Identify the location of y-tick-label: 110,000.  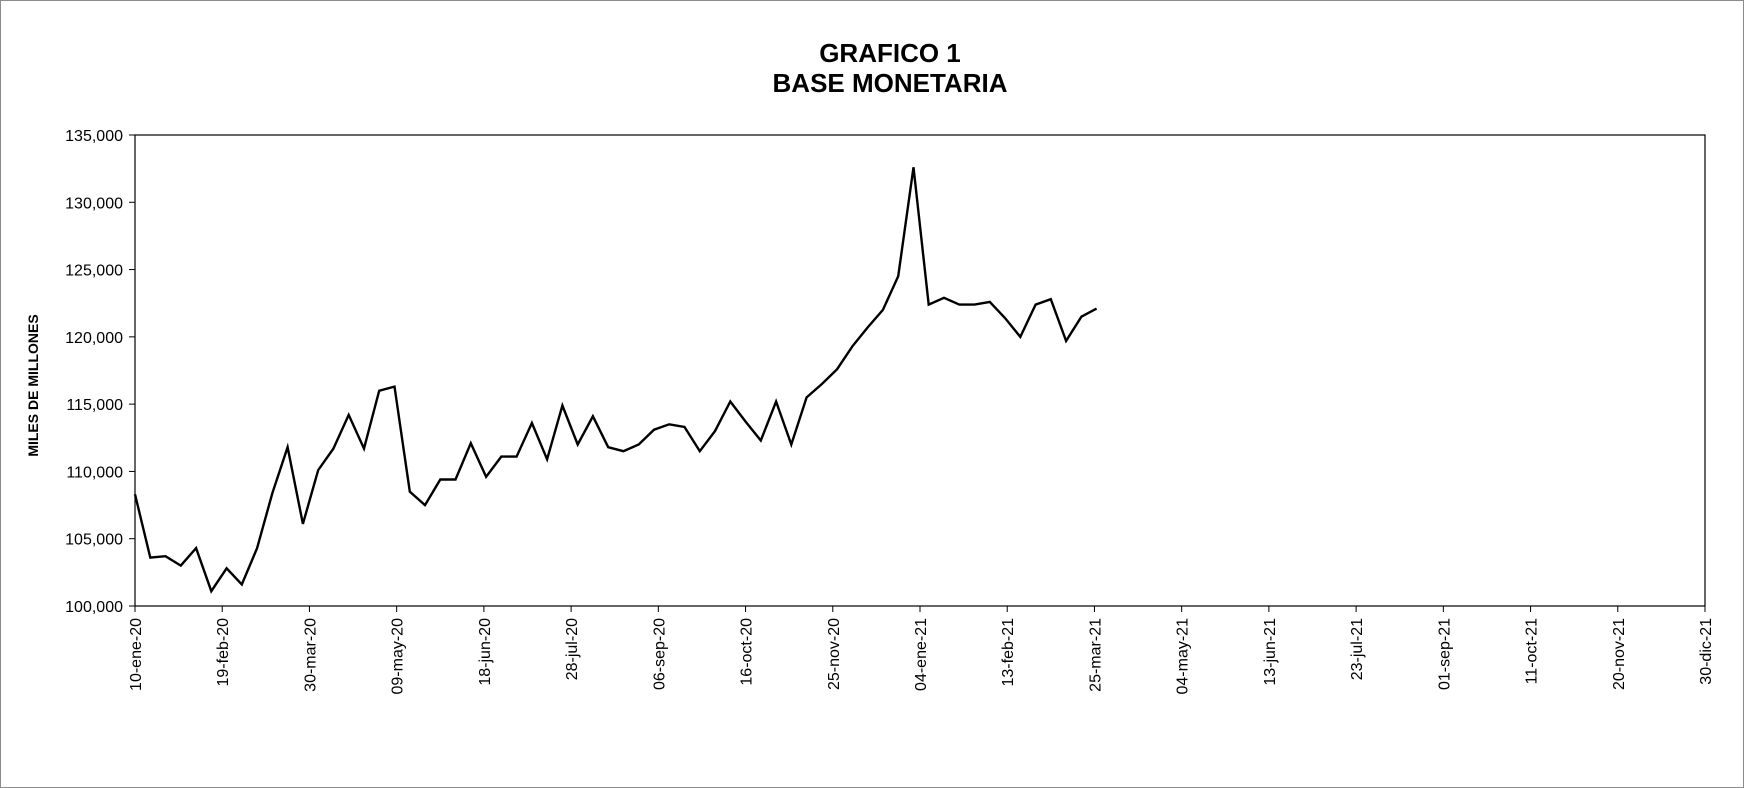
(94, 472).